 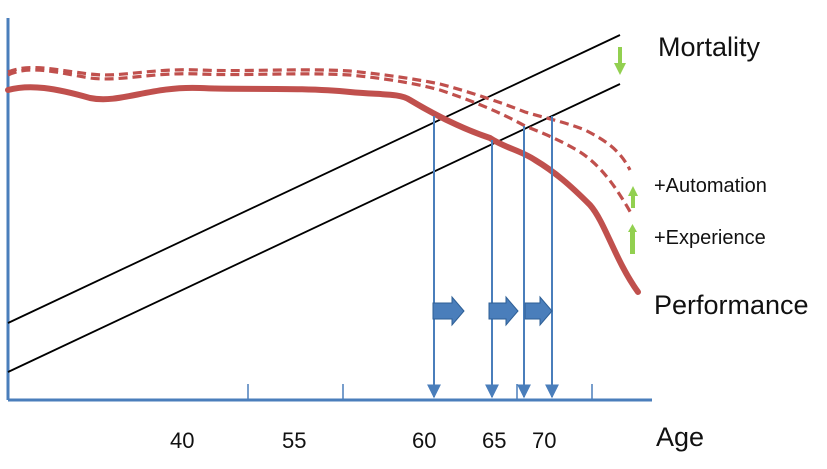 I want to click on x-tick-label: 60, so click(x=424, y=440).